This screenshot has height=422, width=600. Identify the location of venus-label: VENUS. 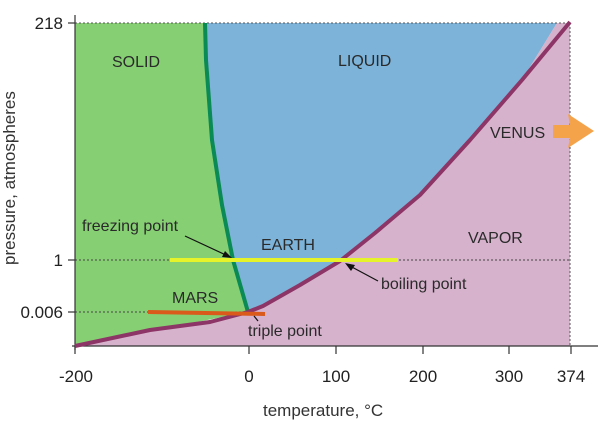
(517, 133).